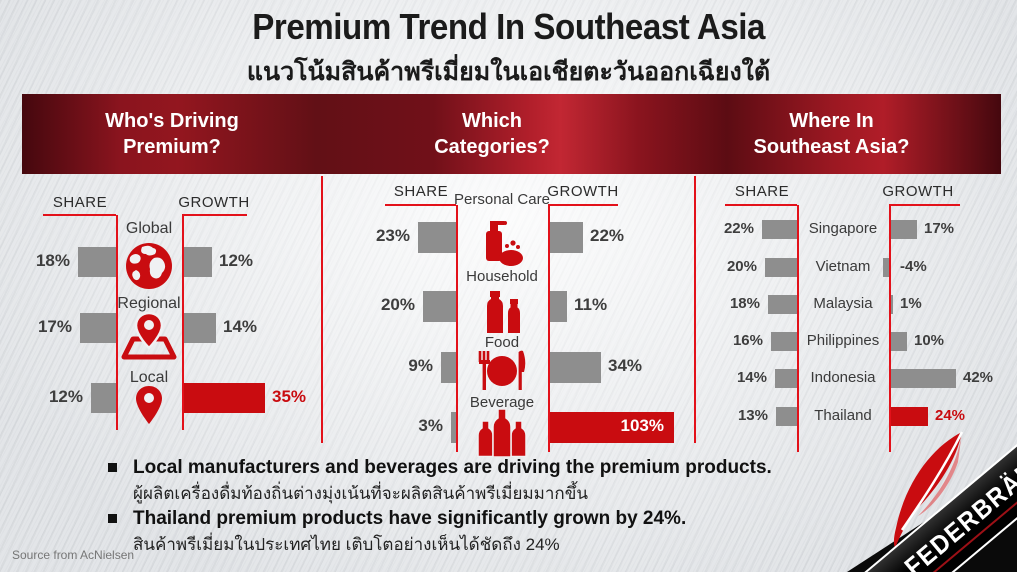  I want to click on row-label: Vietnam, so click(843, 266).